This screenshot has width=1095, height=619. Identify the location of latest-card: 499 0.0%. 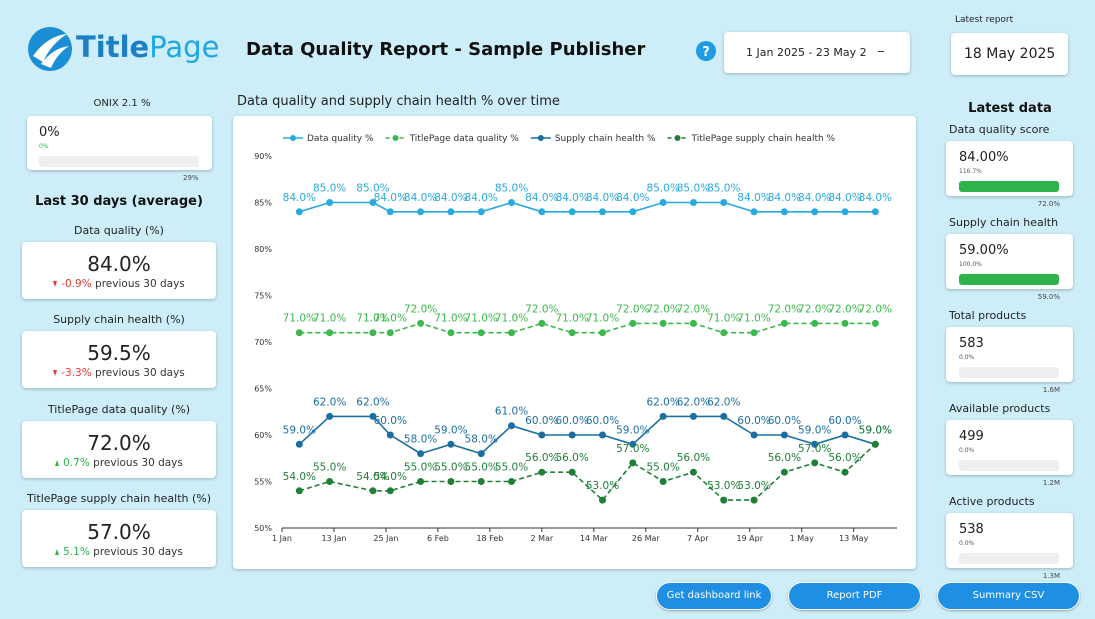
(1009, 447).